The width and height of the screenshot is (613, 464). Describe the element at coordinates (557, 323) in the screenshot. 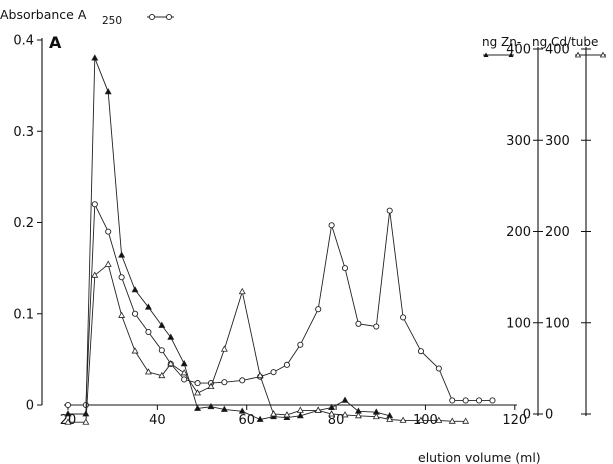

I see `y-right-cd-tick-label: 100` at that location.